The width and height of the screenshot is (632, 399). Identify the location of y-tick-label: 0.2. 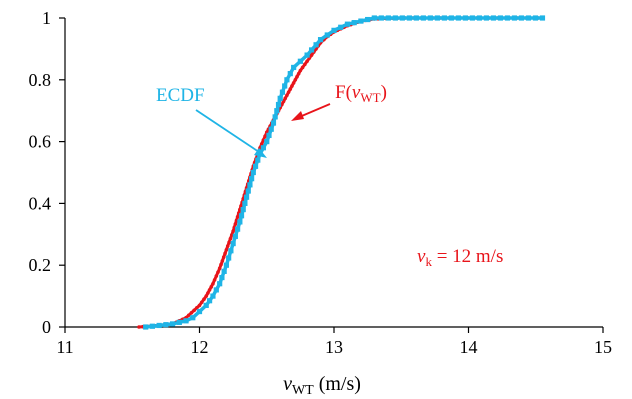
(40, 265).